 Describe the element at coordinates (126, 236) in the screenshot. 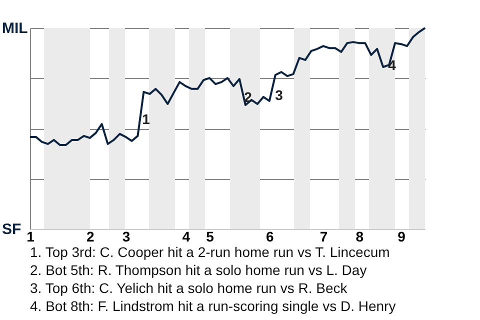

I see `x-tick-label: 3` at that location.